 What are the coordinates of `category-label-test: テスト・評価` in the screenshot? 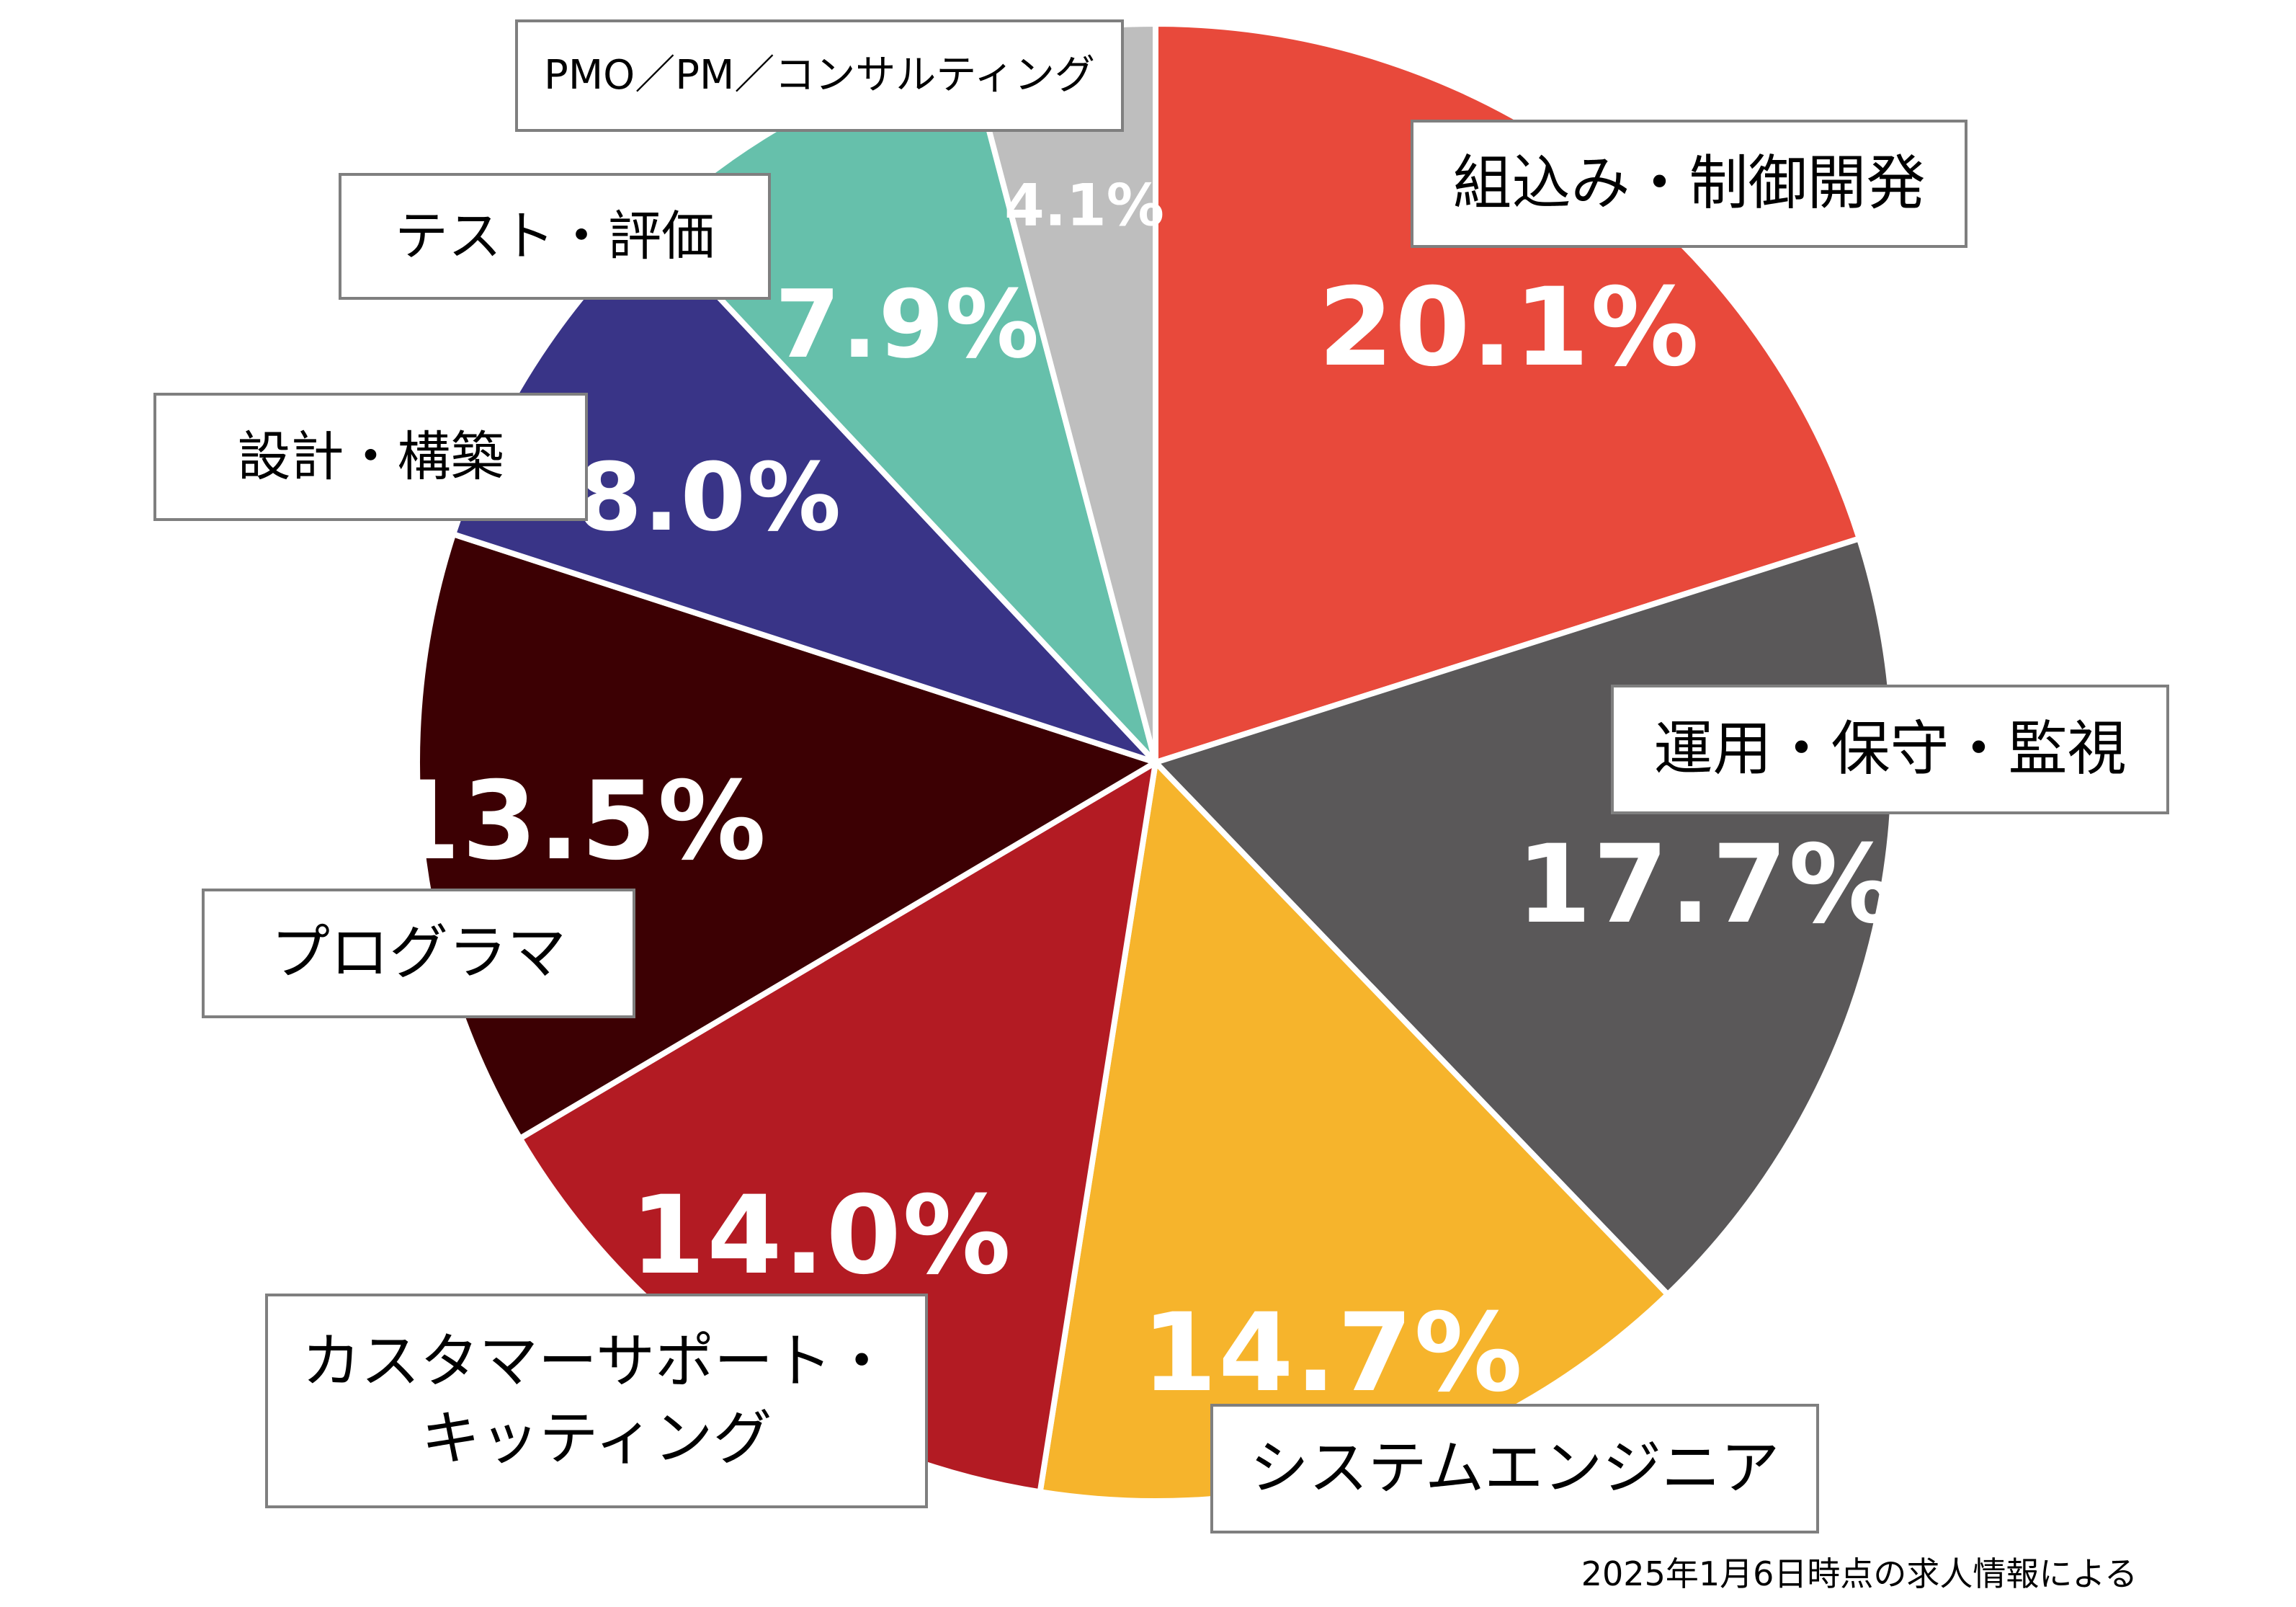 It's located at (555, 236).